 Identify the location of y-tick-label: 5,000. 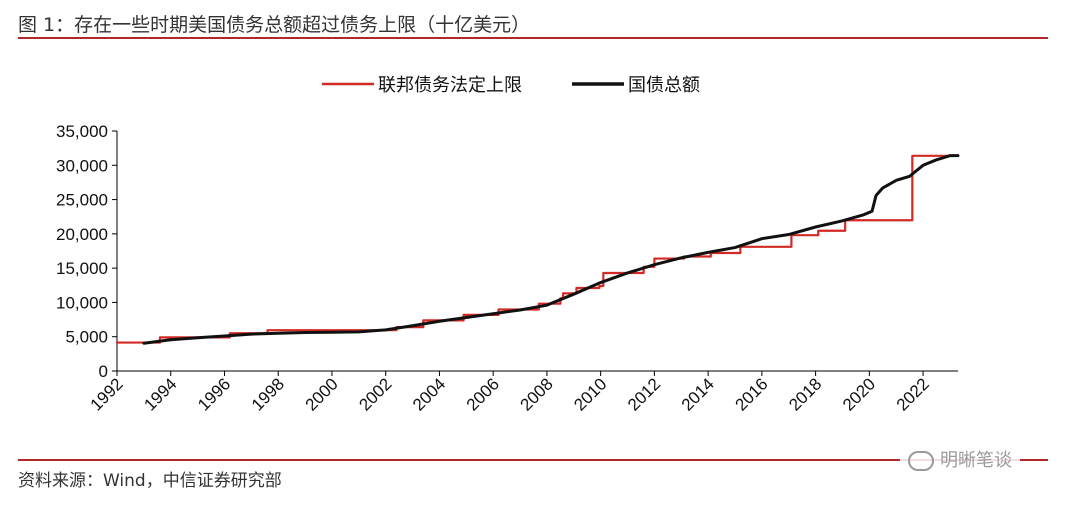
(86, 337).